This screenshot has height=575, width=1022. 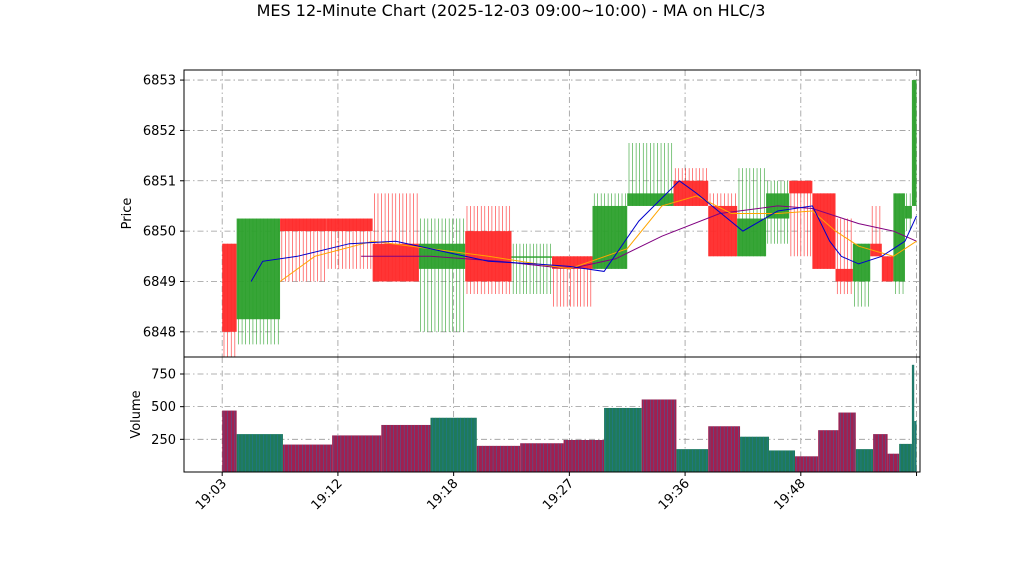 What do you see at coordinates (159, 232) in the screenshot?
I see `price-ytick-label: 6850` at bounding box center [159, 232].